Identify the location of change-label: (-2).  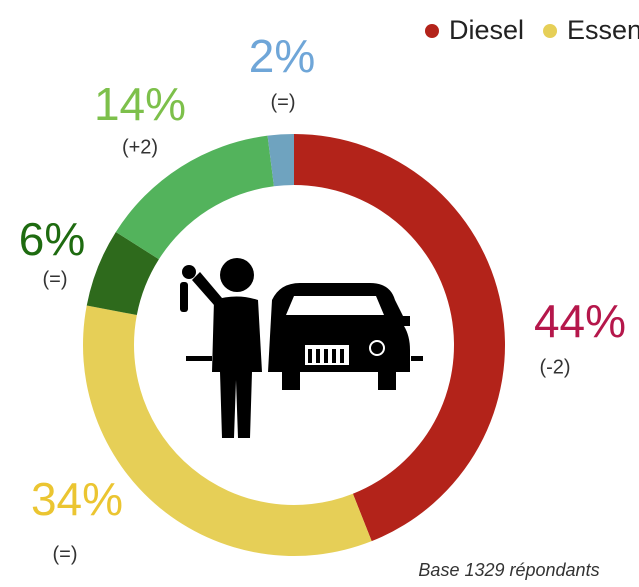
(554, 367).